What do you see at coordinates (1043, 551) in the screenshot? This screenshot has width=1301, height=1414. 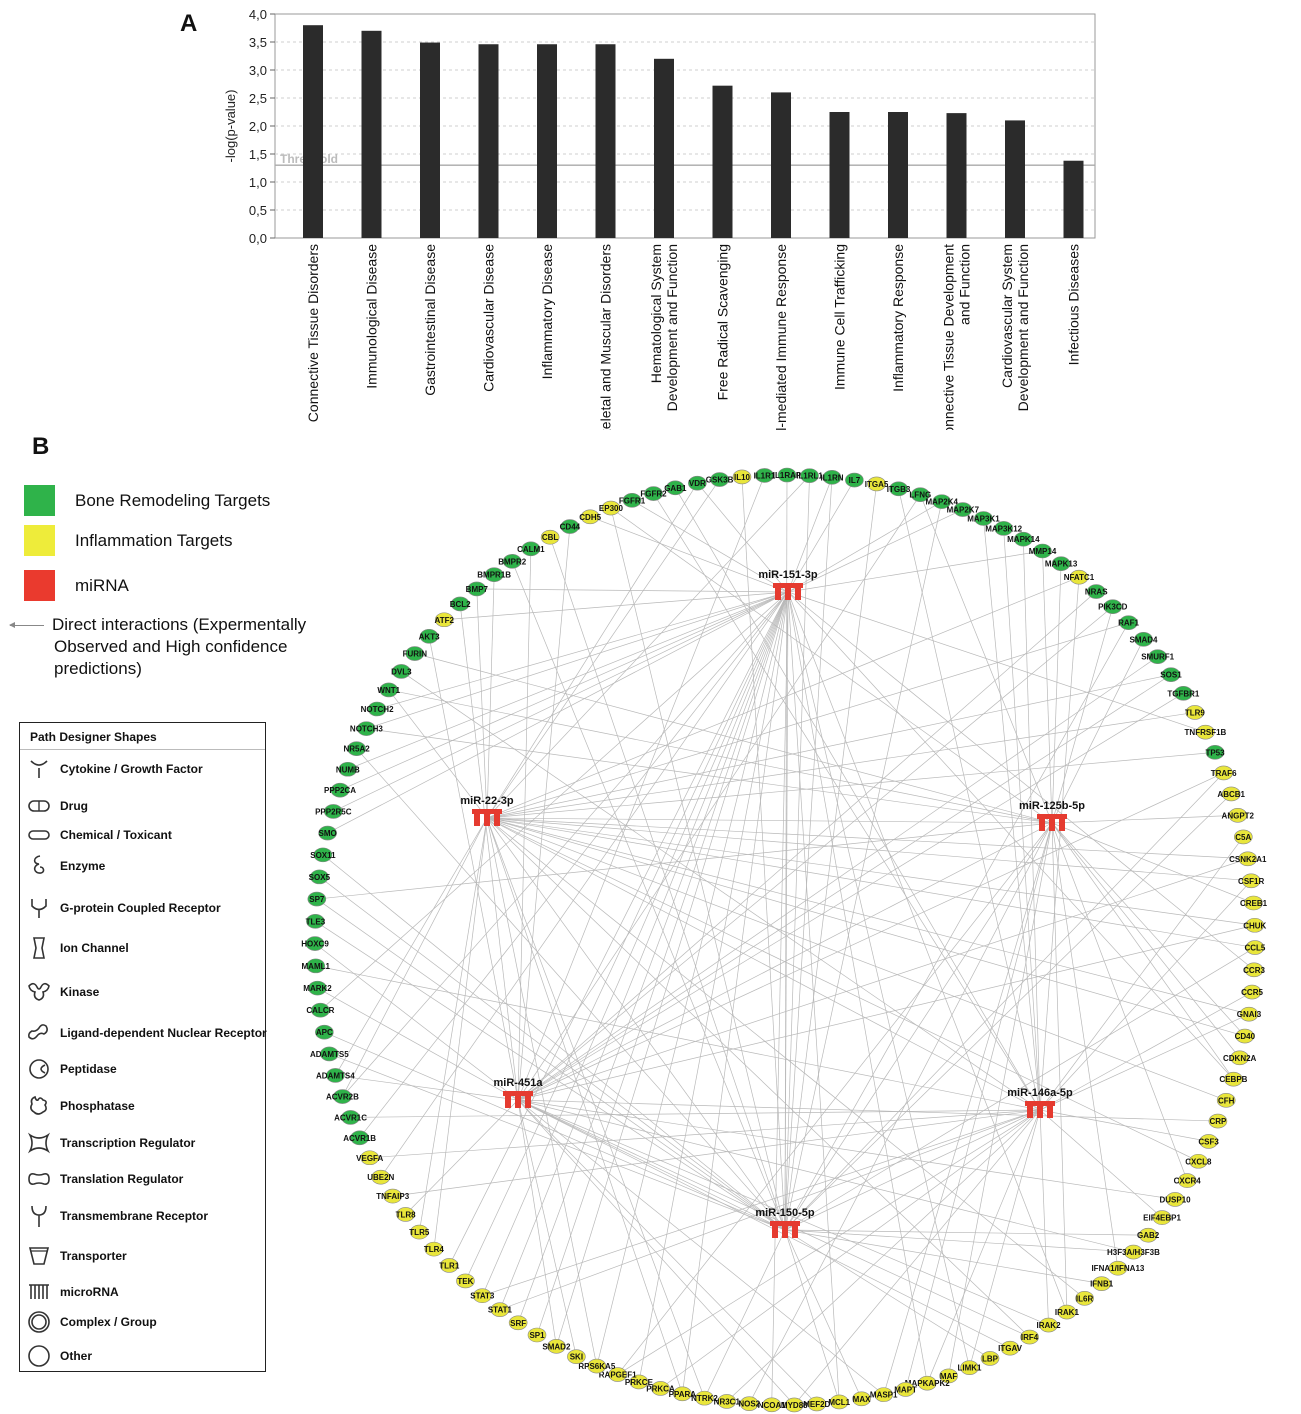 I see `target-node-label: MMP14` at bounding box center [1043, 551].